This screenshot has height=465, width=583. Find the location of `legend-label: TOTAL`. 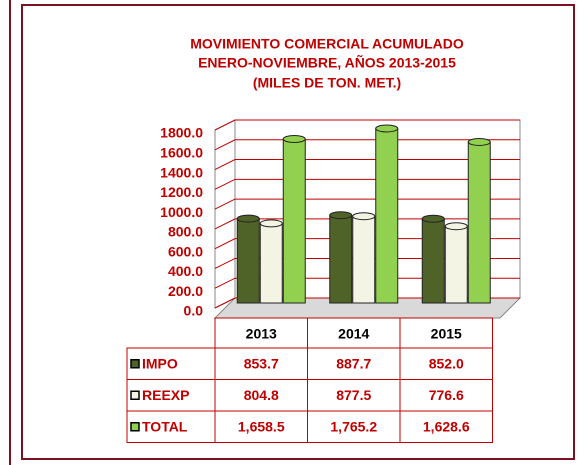

legend-label: TOTAL is located at coordinates (165, 426).